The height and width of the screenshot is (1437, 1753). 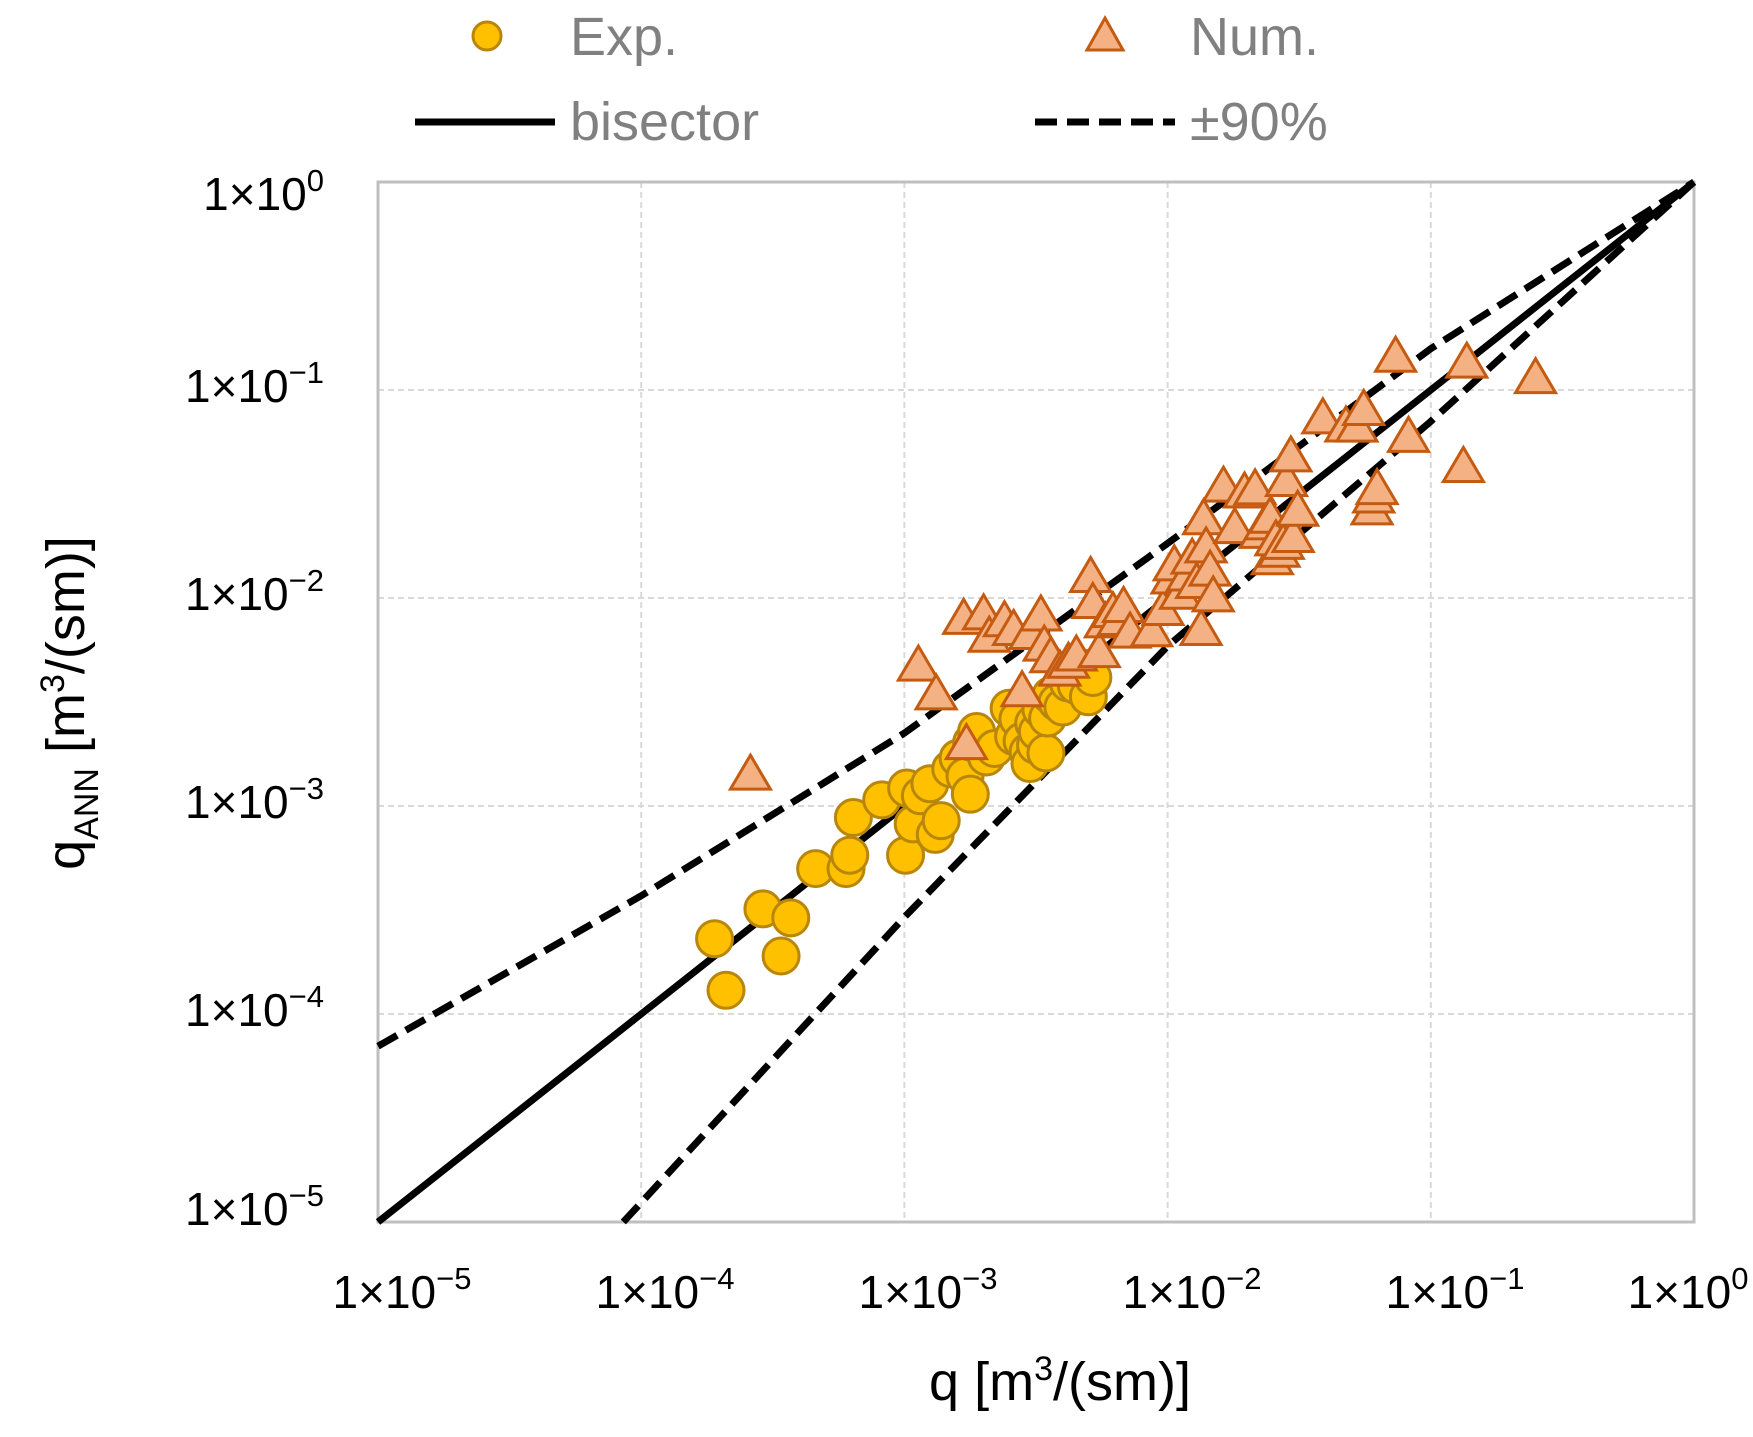 I want to click on x-tick-label: 1×10⁻⁵, so click(x=402, y=1289).